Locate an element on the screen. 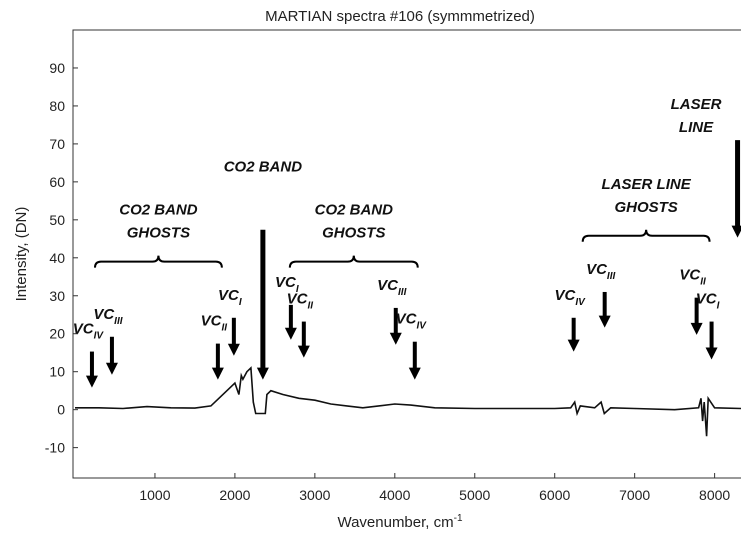  x-axis-label: Wavenumber, cm-1 is located at coordinates (399, 522).